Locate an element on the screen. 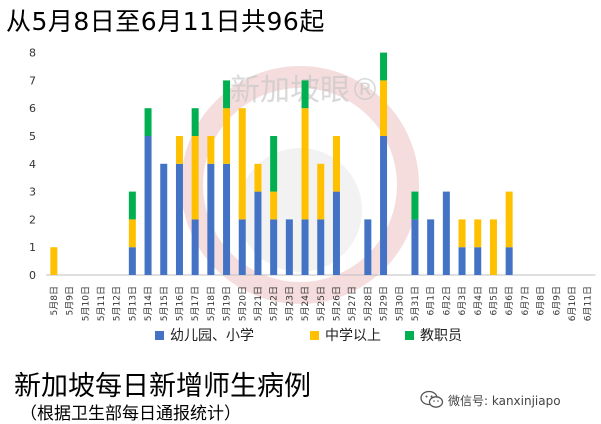 The width and height of the screenshot is (601, 424). wechat-badge: 微信号: kanxinjiapo is located at coordinates (490, 400).